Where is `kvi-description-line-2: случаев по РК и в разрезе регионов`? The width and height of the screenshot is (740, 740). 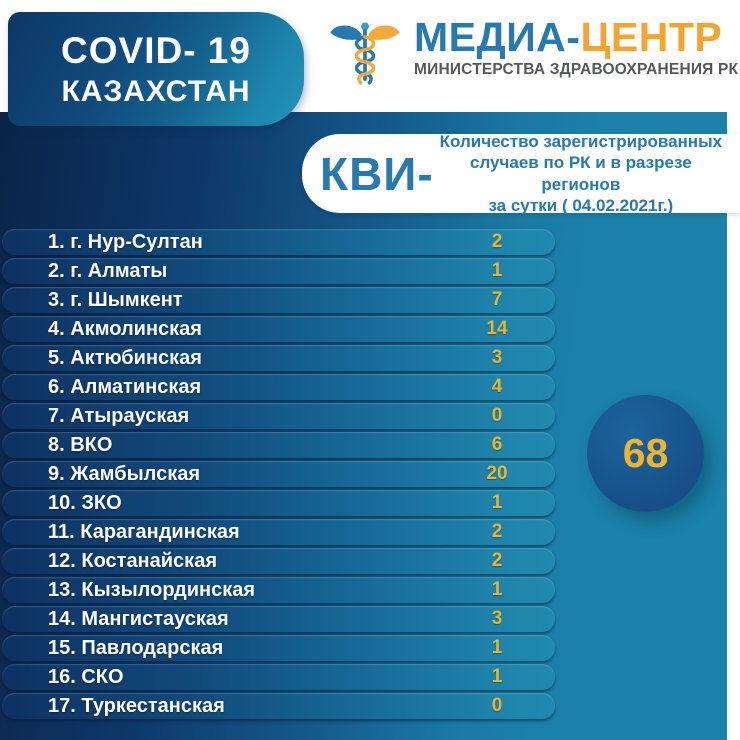 kvi-description-line-2: случаев по РК и в разрезе регионов is located at coordinates (581, 173).